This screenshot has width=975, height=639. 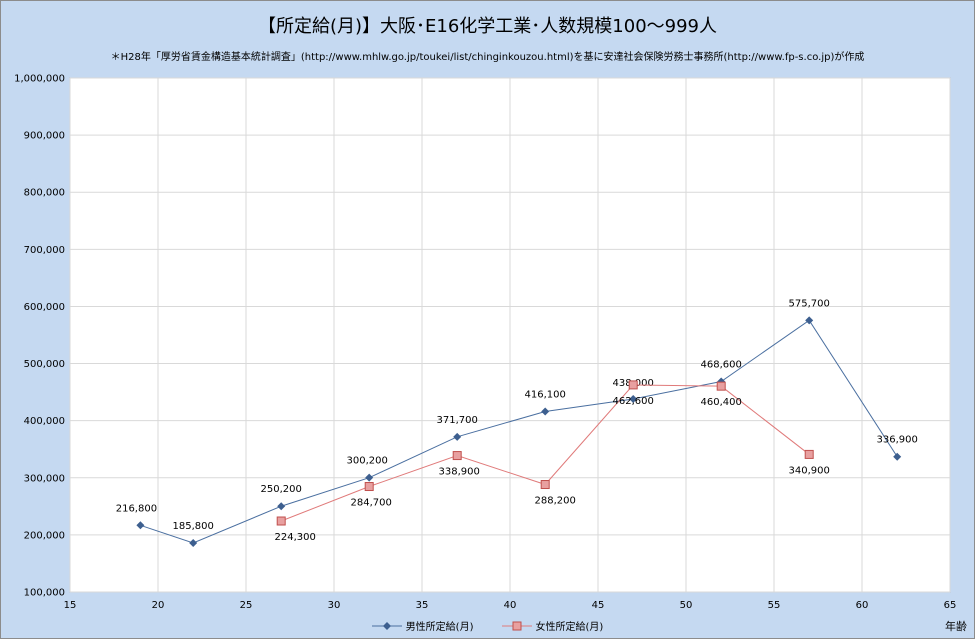 What do you see at coordinates (459, 472) in the screenshot?
I see `female-data-label: 338,900` at bounding box center [459, 472].